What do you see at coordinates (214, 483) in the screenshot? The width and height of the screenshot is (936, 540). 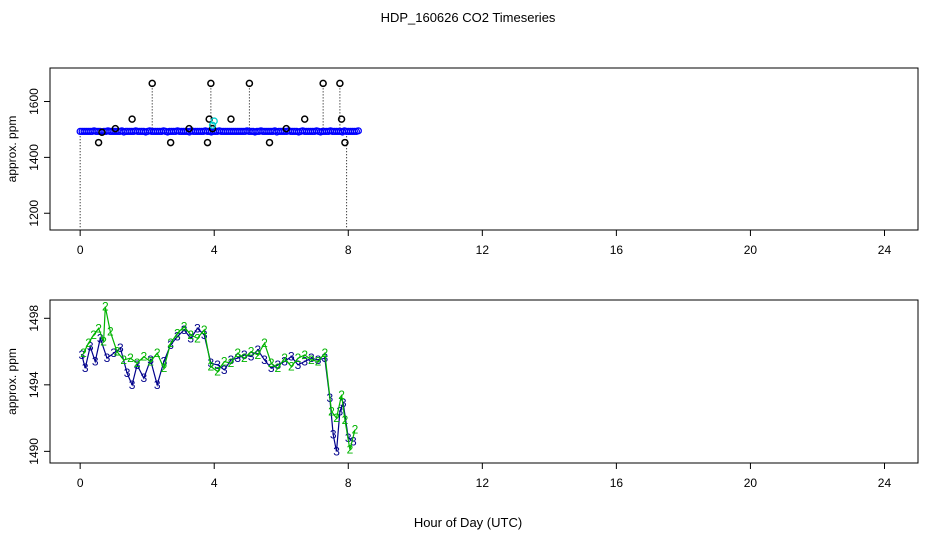 I see `bottom-x-tick-label: 4` at bounding box center [214, 483].